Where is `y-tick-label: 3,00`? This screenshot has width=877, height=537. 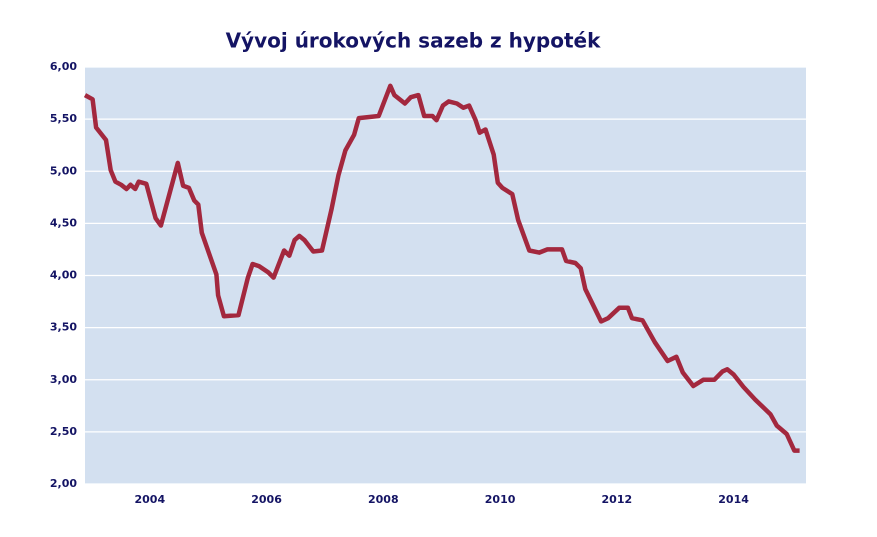
y-tick-label: 3,00 is located at coordinates (63, 379).